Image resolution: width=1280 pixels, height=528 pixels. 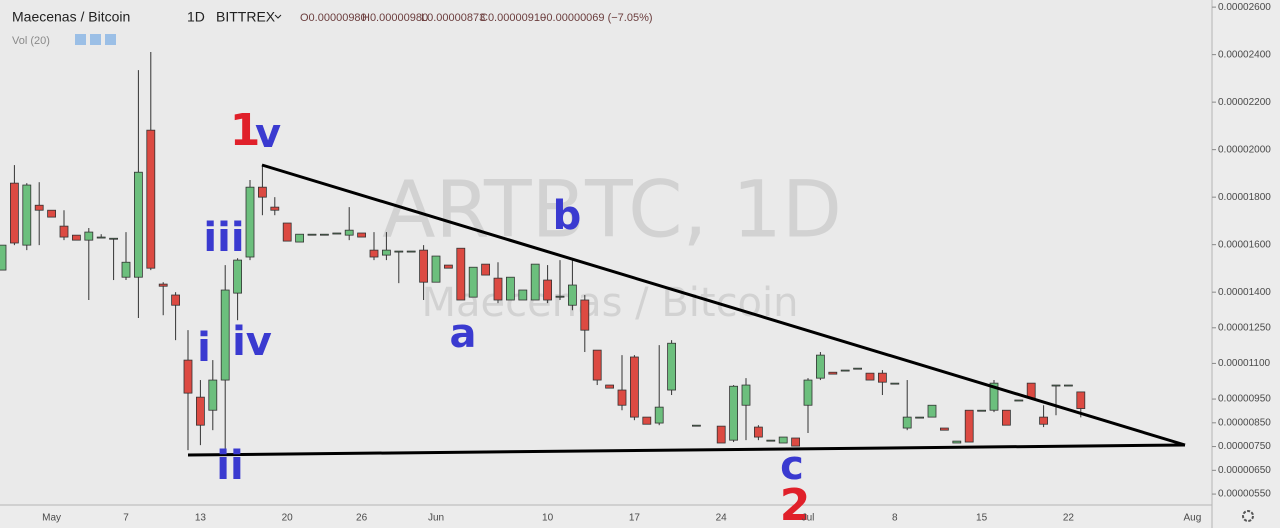 What do you see at coordinates (1244, 102) in the screenshot?
I see `y-tick-label: 0.00002200` at bounding box center [1244, 102].